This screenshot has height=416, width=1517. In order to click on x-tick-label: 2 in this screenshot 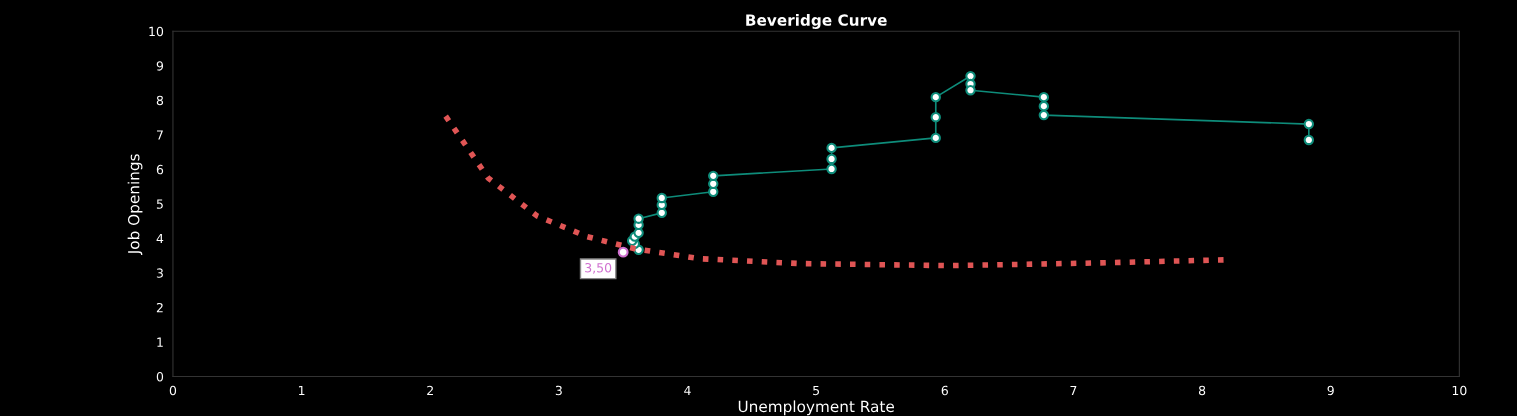, I will do `click(430, 390)`.